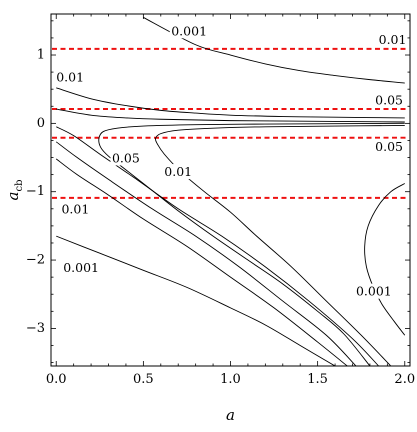 Image resolution: width=417 pixels, height=432 pixels. What do you see at coordinates (41, 55) in the screenshot?
I see `y-tick-label: 1` at bounding box center [41, 55].